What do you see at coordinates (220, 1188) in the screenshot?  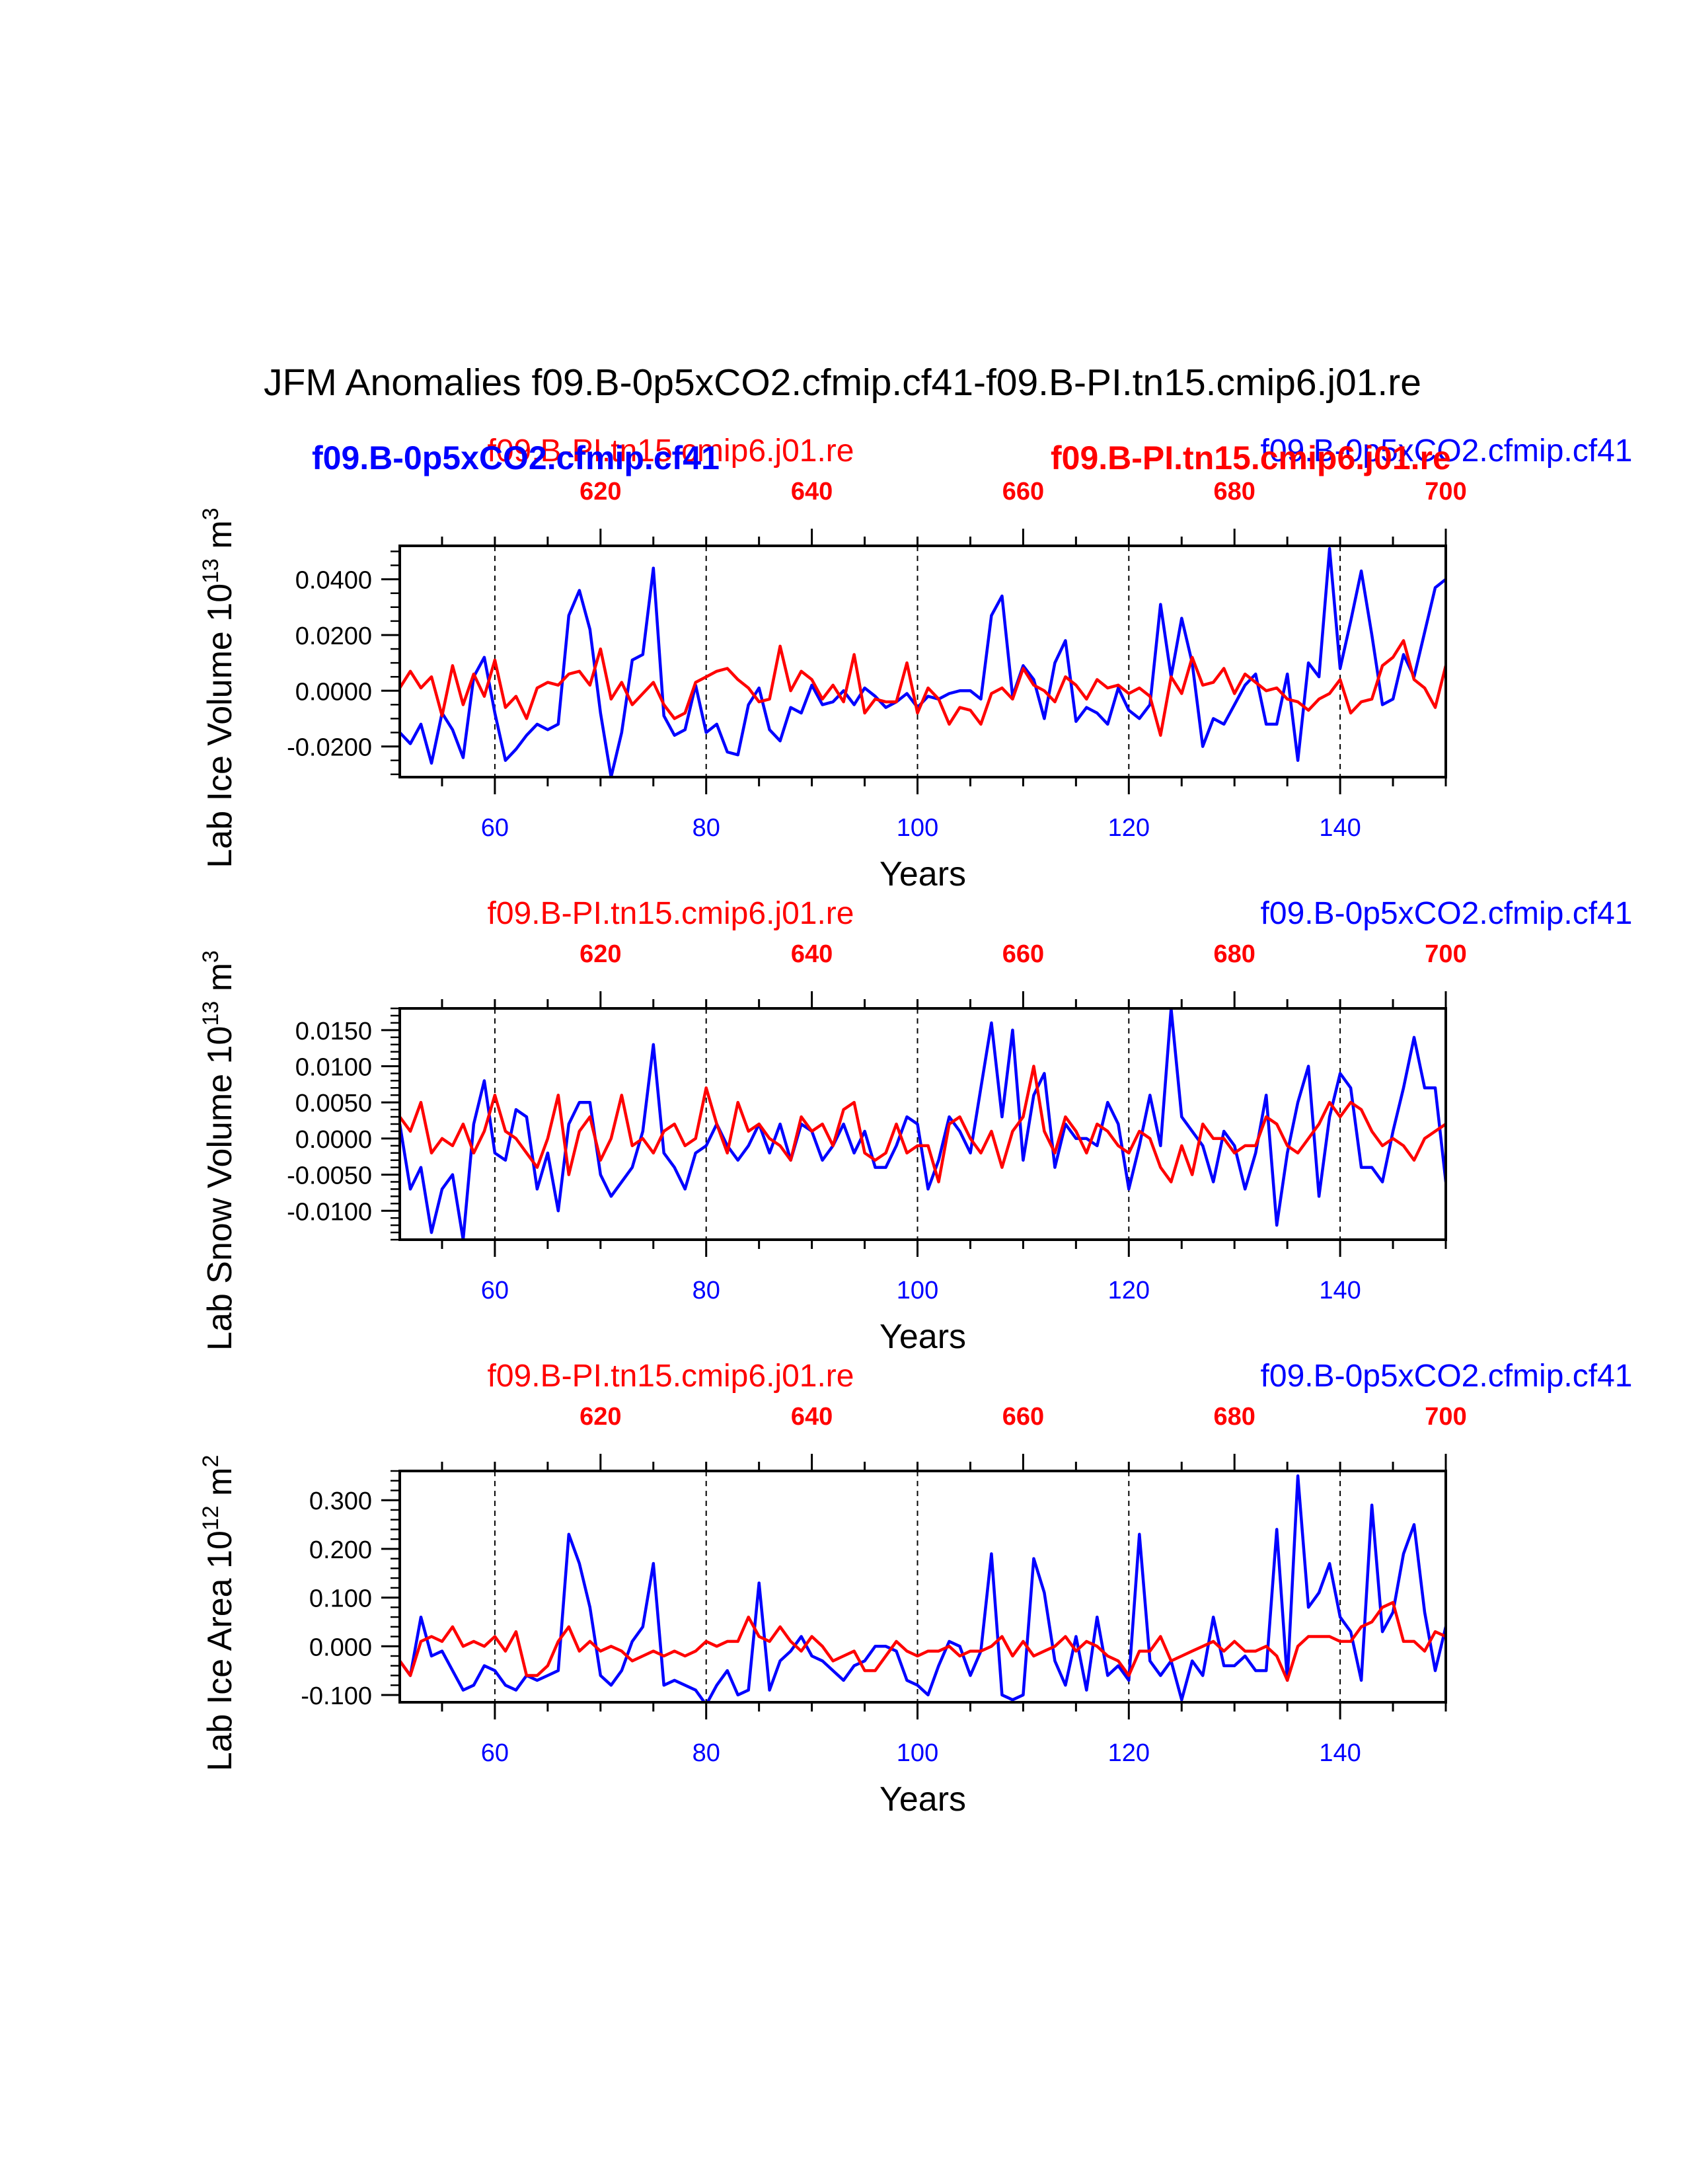 I see `y-axis-title-main: Lab Snow Volume 10` at bounding box center [220, 1188].